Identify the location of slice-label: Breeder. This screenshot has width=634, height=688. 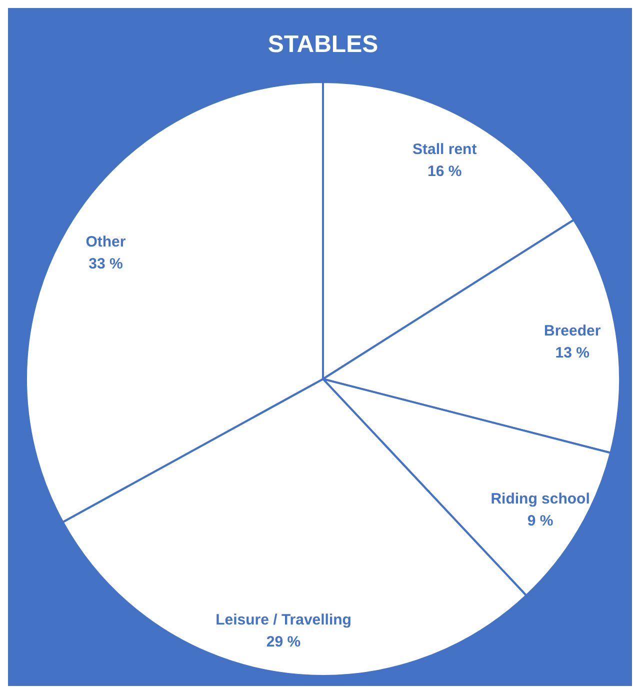
(572, 331).